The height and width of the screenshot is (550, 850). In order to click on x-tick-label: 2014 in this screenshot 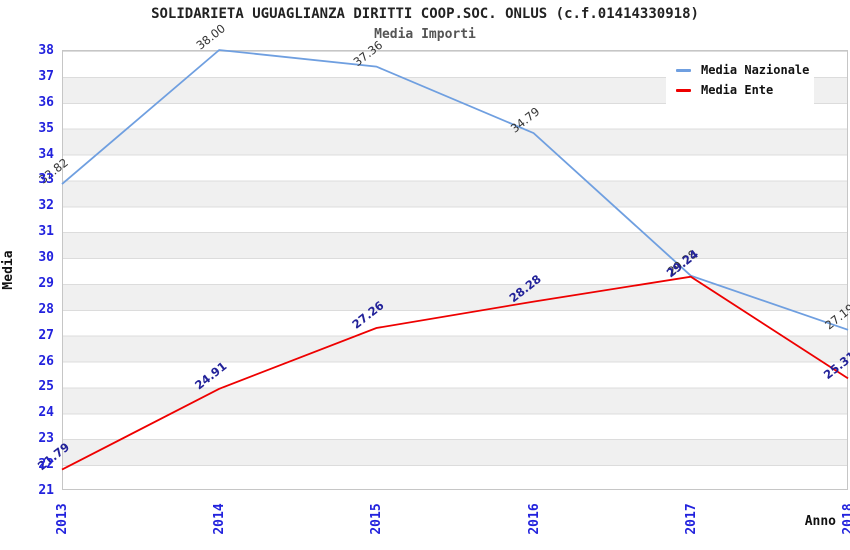, I will do `click(220, 519)`.